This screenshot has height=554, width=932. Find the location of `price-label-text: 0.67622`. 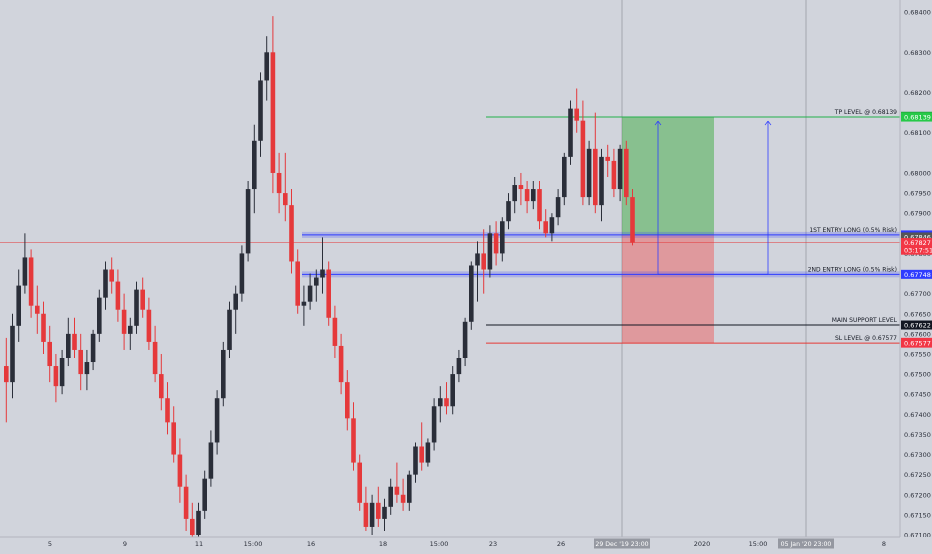

price-label-text: 0.67622 is located at coordinates (917, 326).